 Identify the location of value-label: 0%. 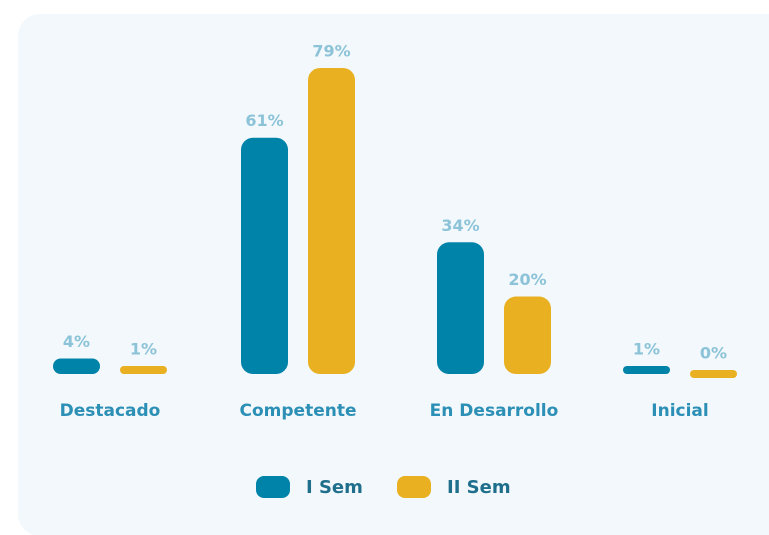
(713, 353).